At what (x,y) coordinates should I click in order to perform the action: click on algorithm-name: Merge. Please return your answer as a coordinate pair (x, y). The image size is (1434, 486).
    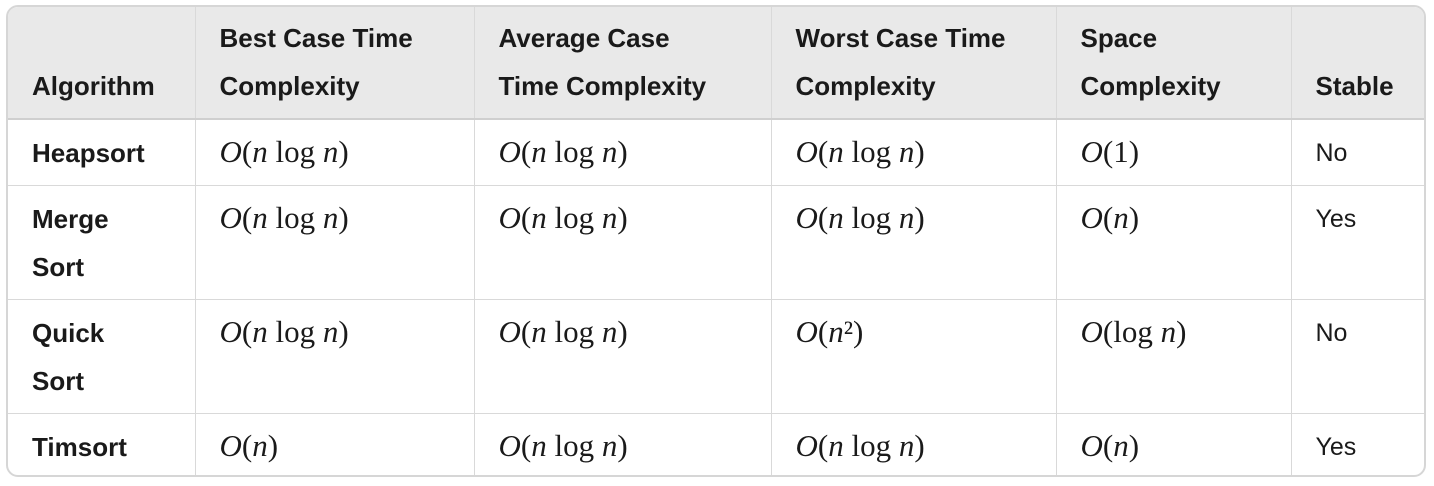
    Looking at the image, I should click on (70, 218).